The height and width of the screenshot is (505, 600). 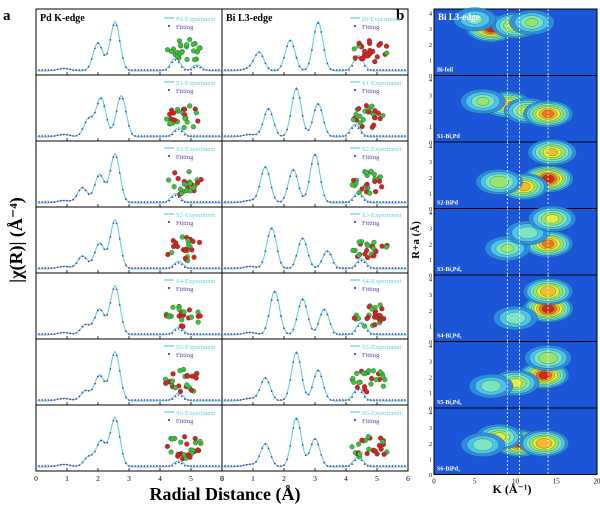 I want to click on y-tick-label: 0, so click(x=430, y=77).